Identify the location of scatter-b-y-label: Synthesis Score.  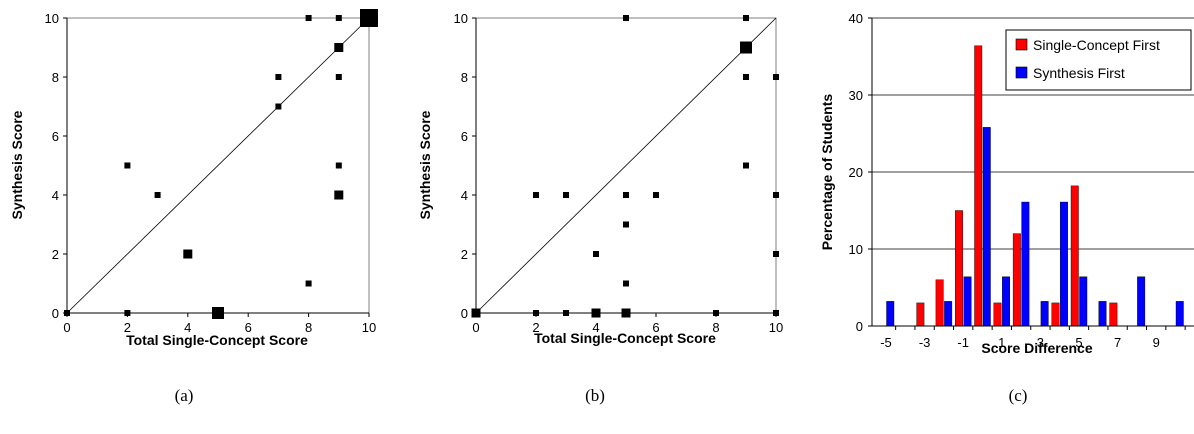
(425, 164).